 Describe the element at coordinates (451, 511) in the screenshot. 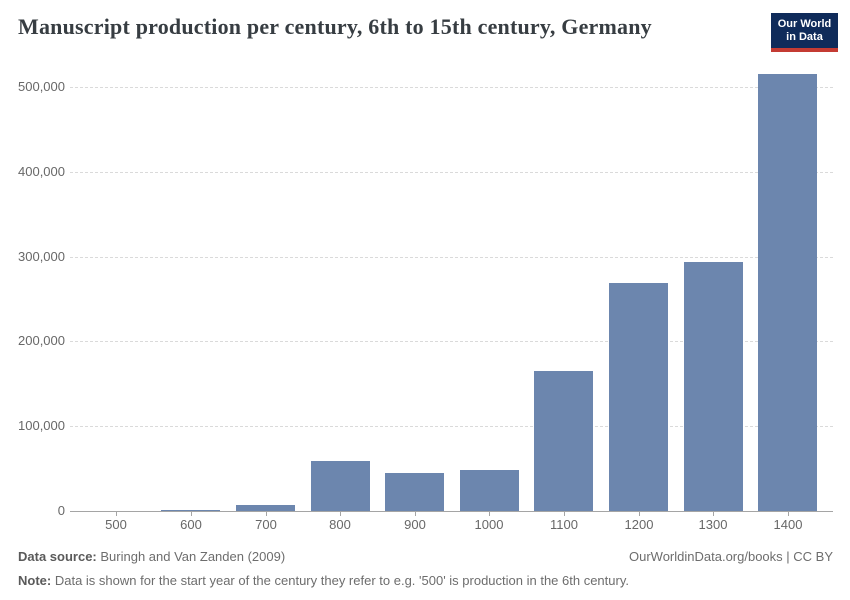

I see `x-axis-line` at that location.